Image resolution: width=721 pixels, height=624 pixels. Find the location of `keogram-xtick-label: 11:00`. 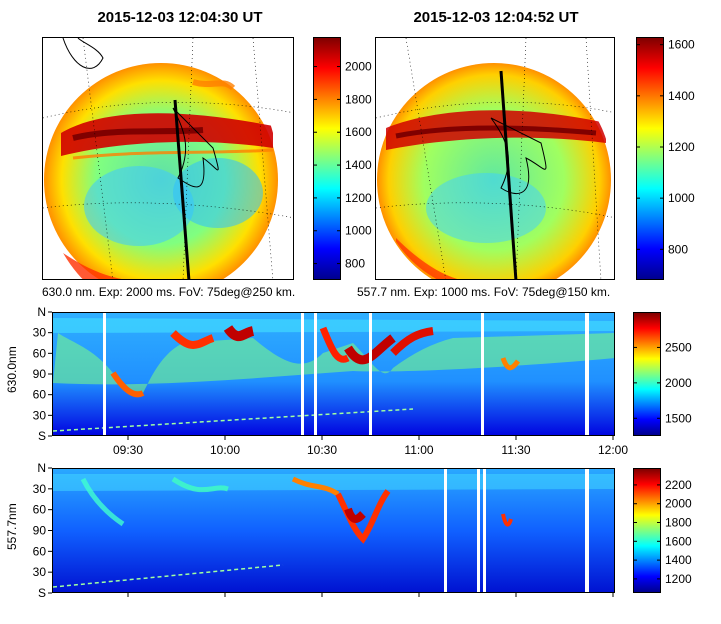

keogram-xtick-label: 11:00 is located at coordinates (418, 450).